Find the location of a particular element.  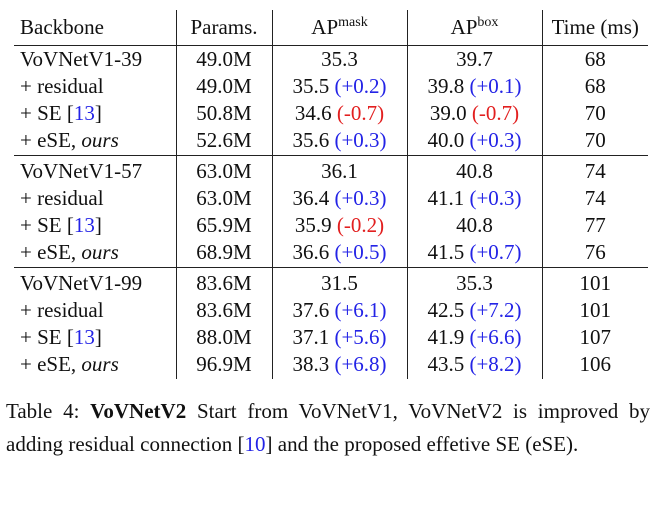

ap-box-delta: (+6.6) is located at coordinates (495, 337).